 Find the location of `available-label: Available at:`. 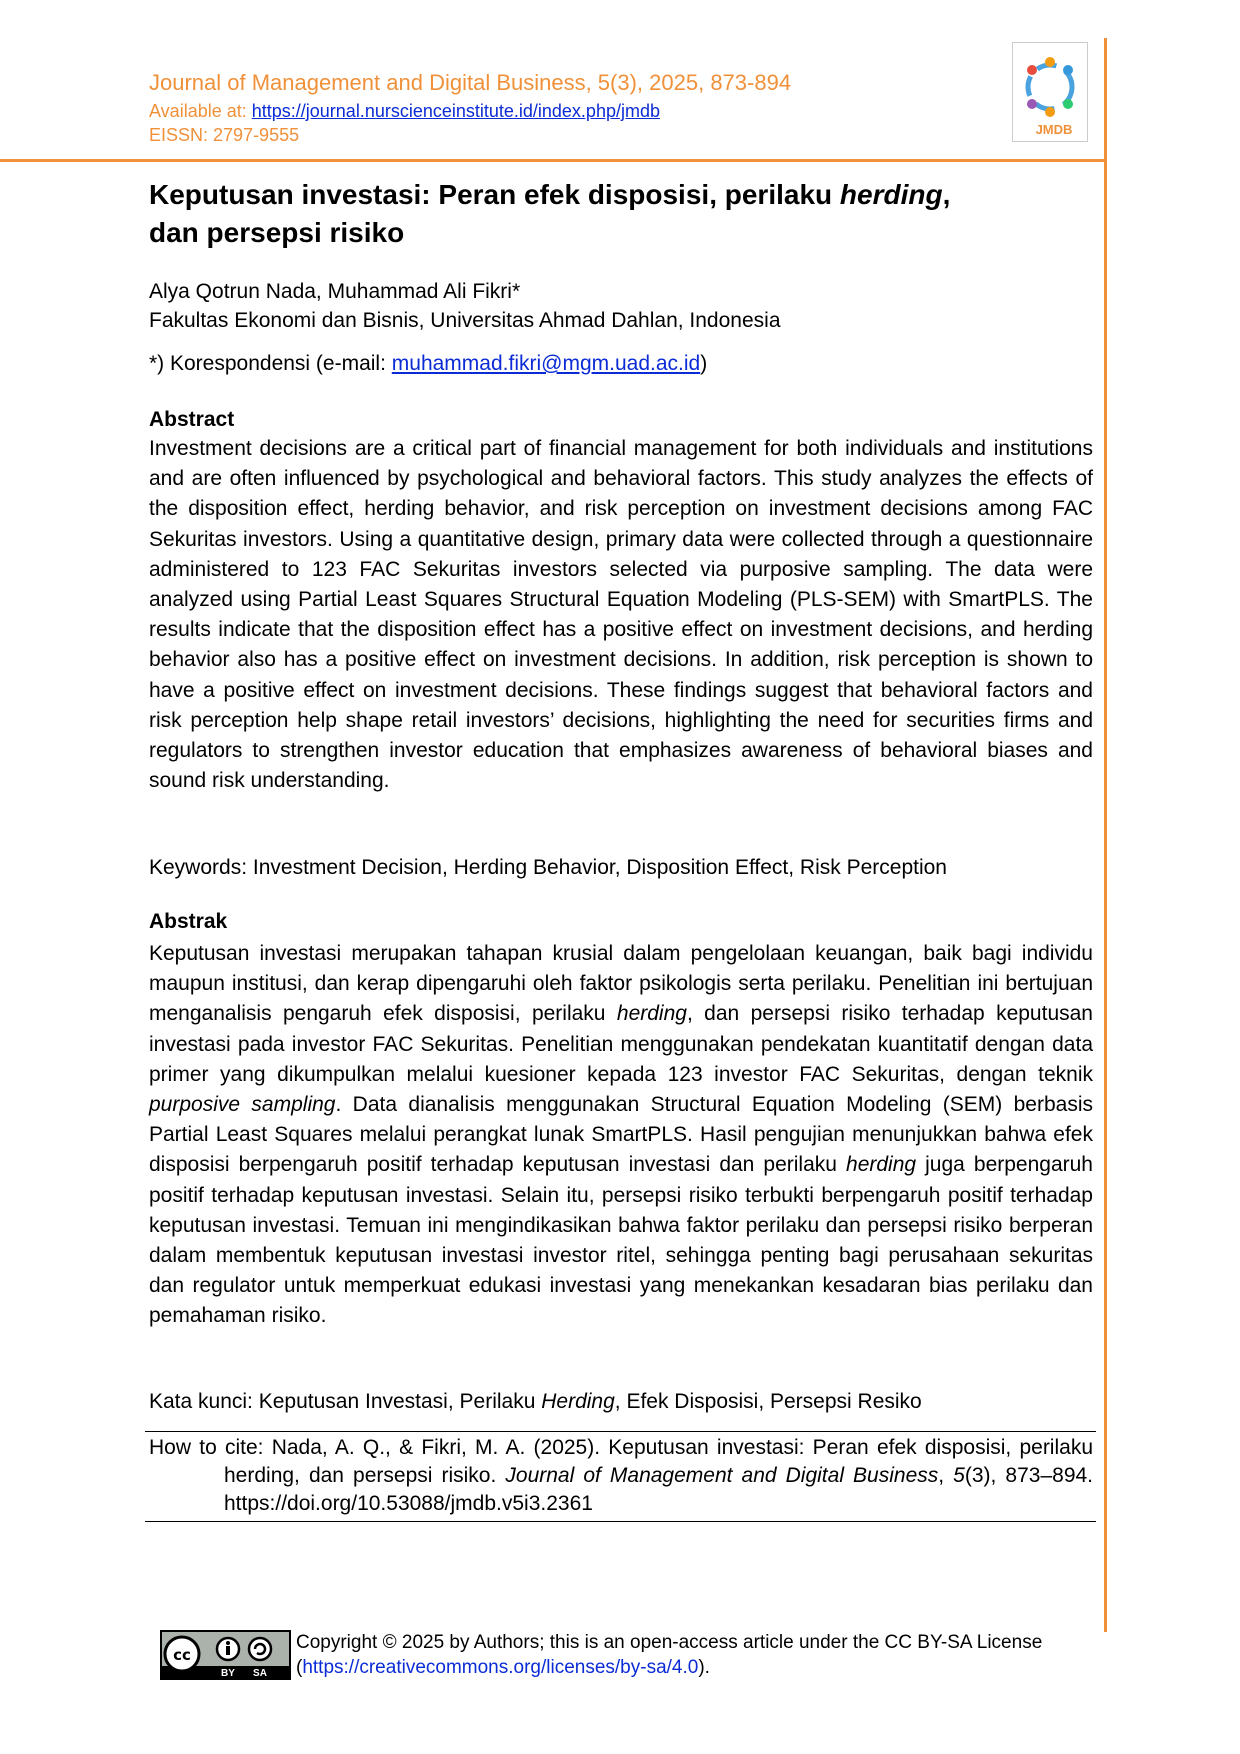

available-label: Available at: is located at coordinates (200, 111).